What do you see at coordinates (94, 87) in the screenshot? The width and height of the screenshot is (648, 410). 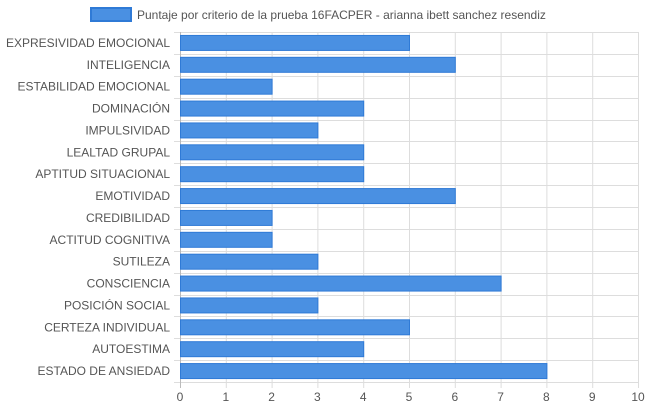 I see `category-label: ESTABILIDAD EMOCIONAL` at bounding box center [94, 87].